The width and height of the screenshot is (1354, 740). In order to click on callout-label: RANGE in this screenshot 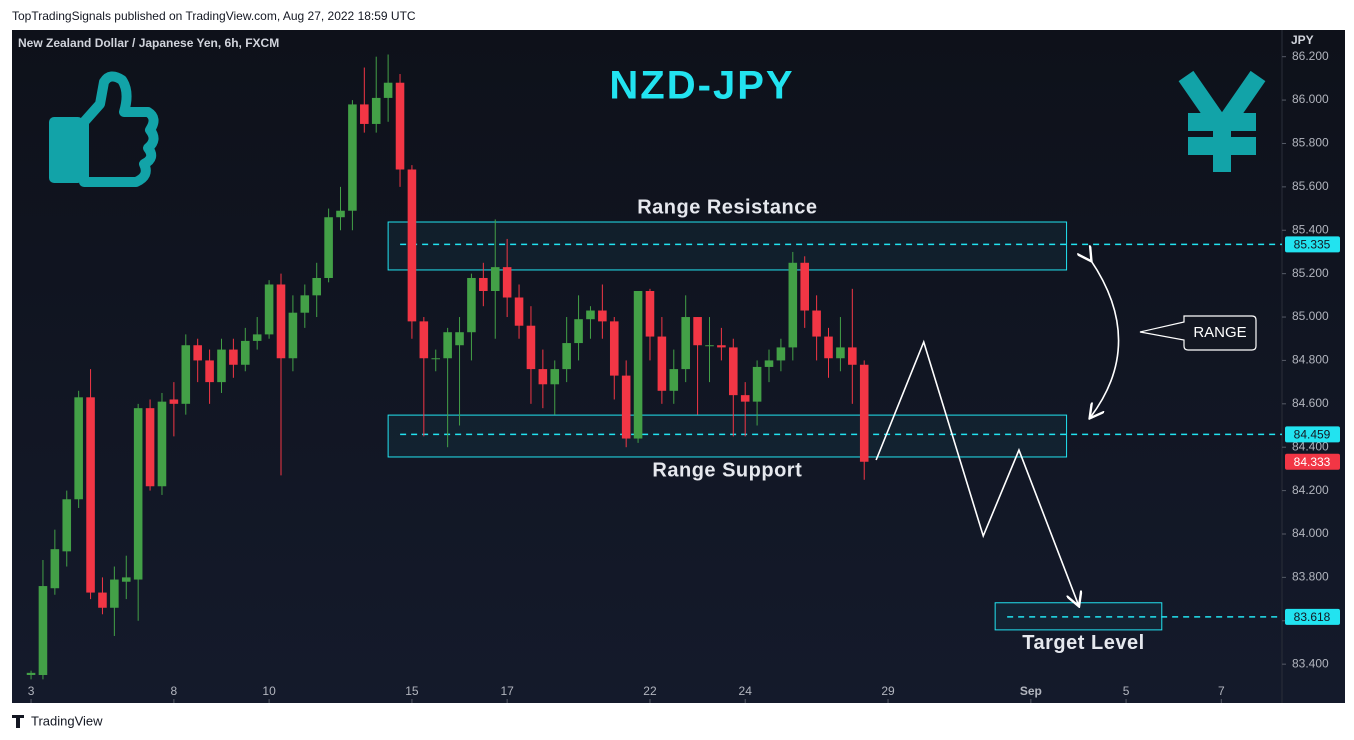, I will do `click(1219, 332)`.